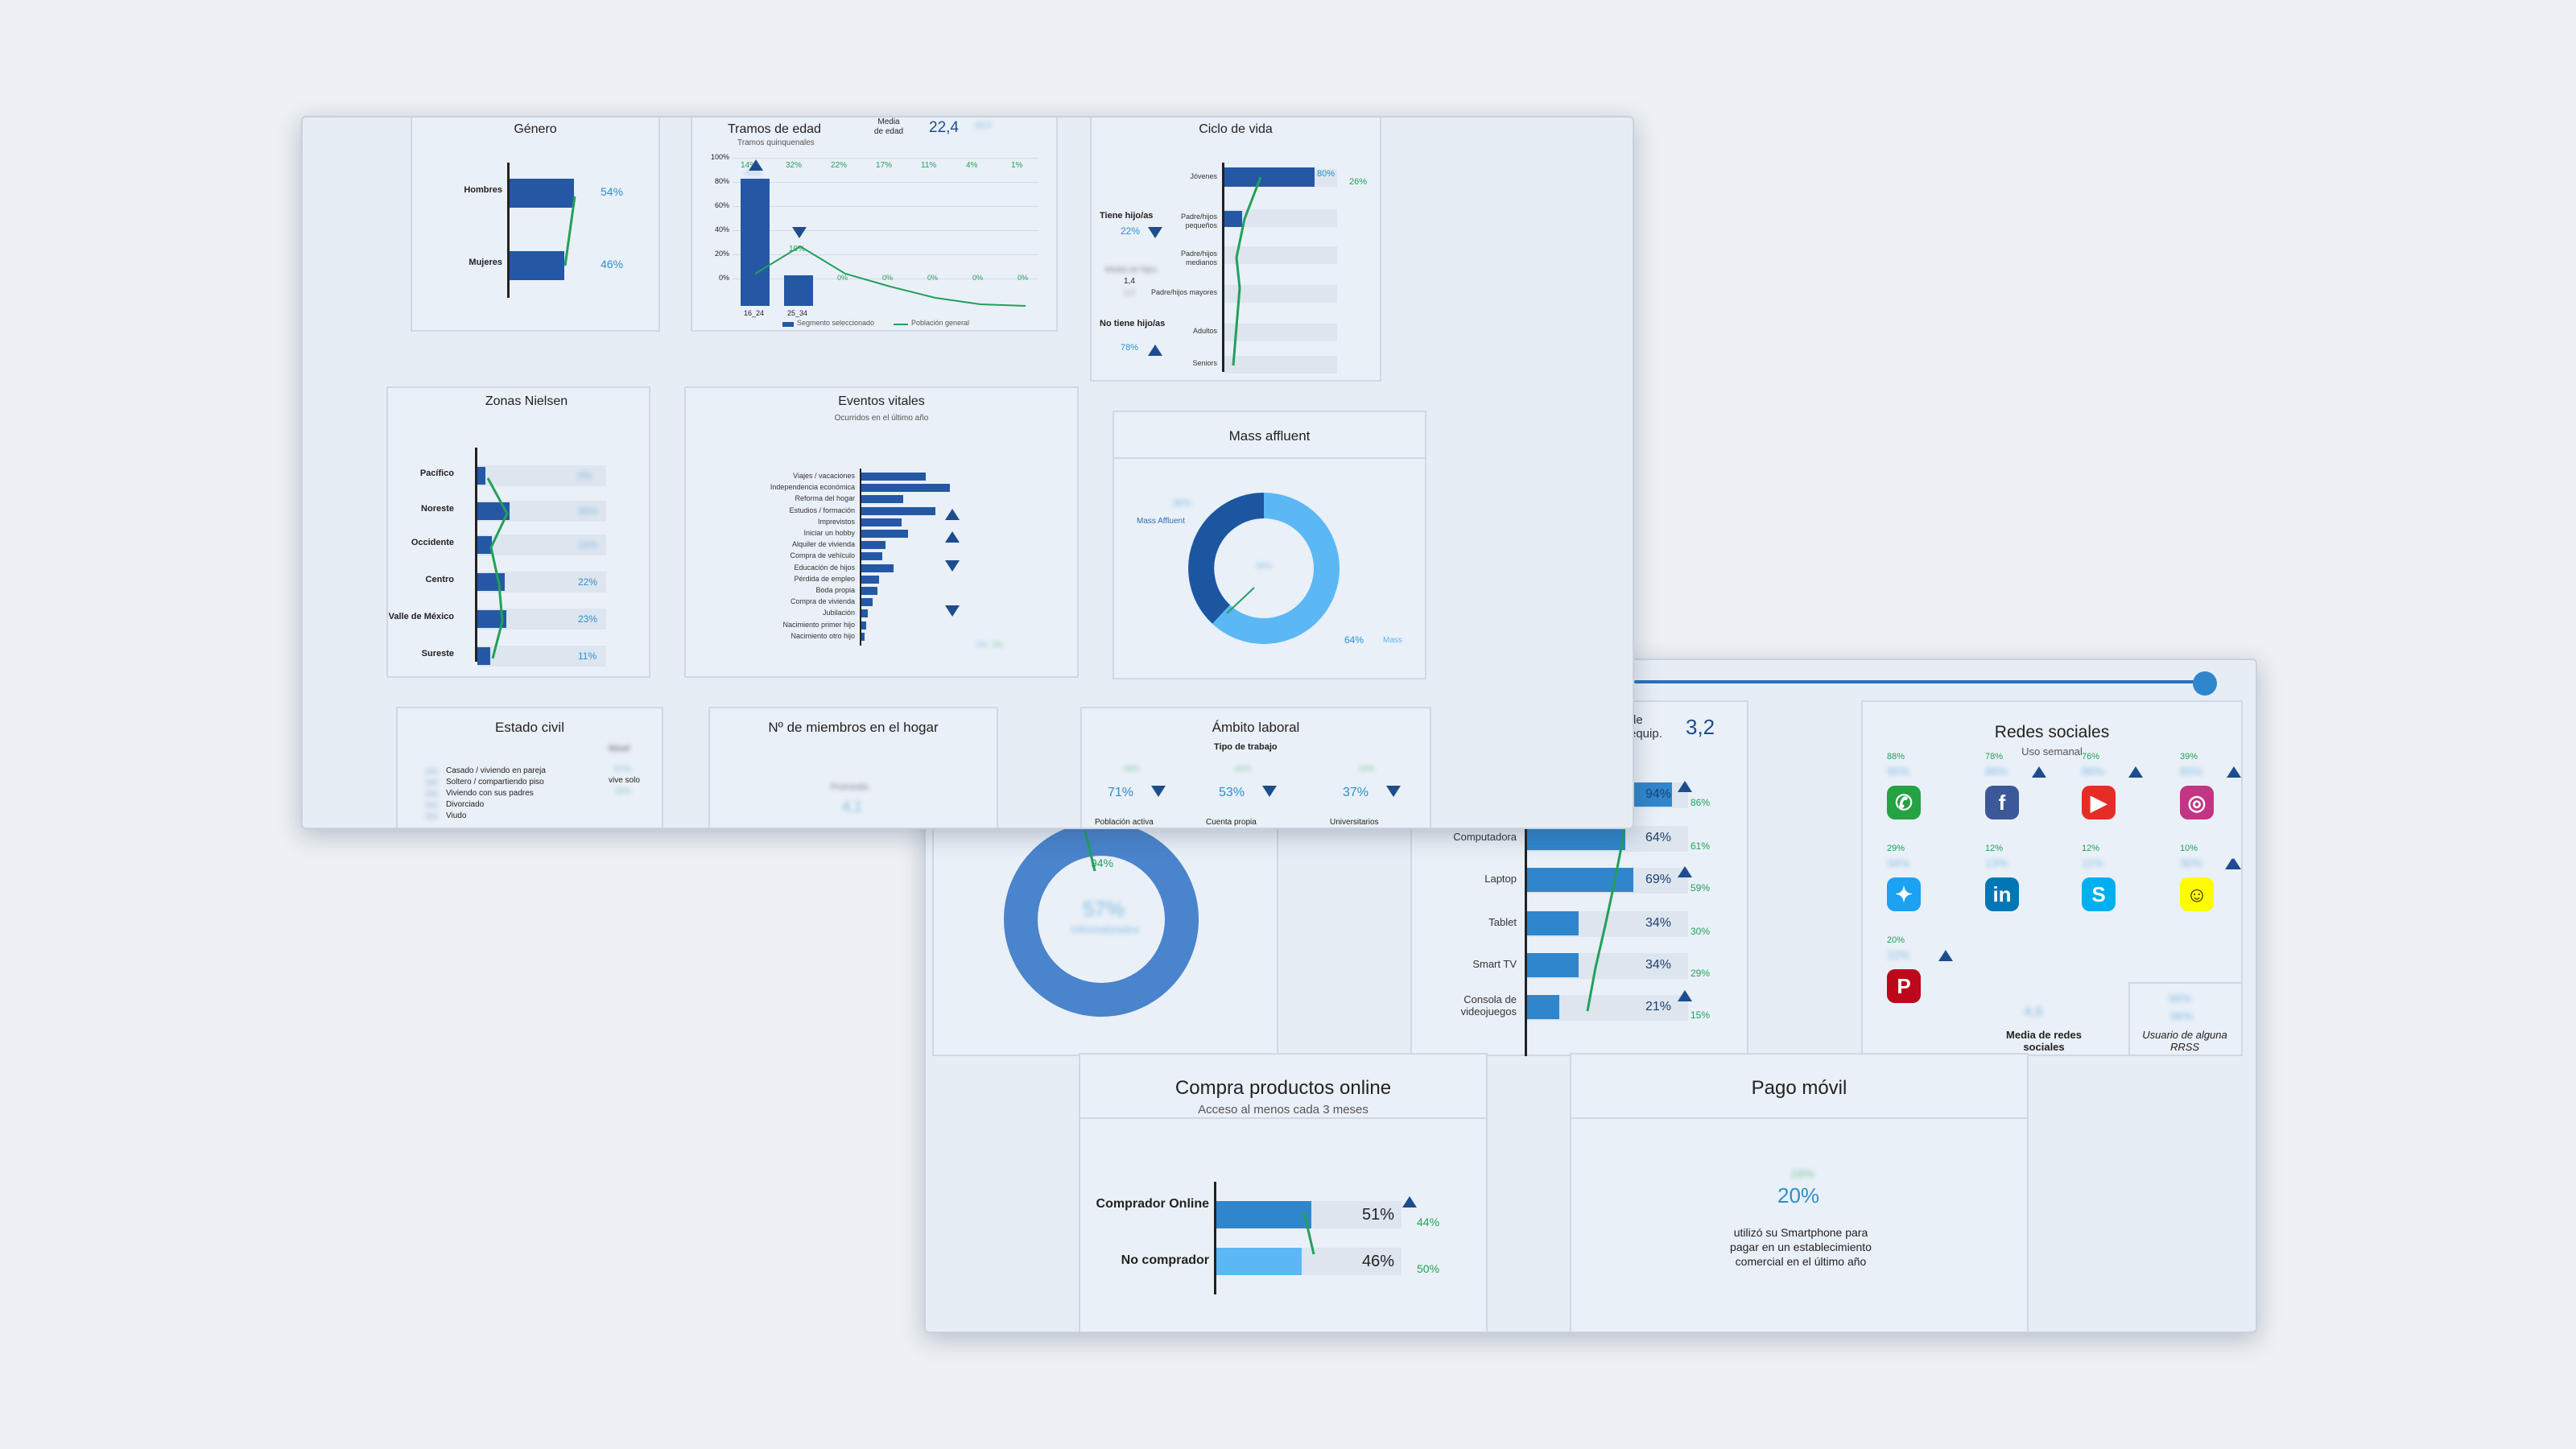  What do you see at coordinates (1996, 863) in the screenshot?
I see `red-val: 13%` at bounding box center [1996, 863].